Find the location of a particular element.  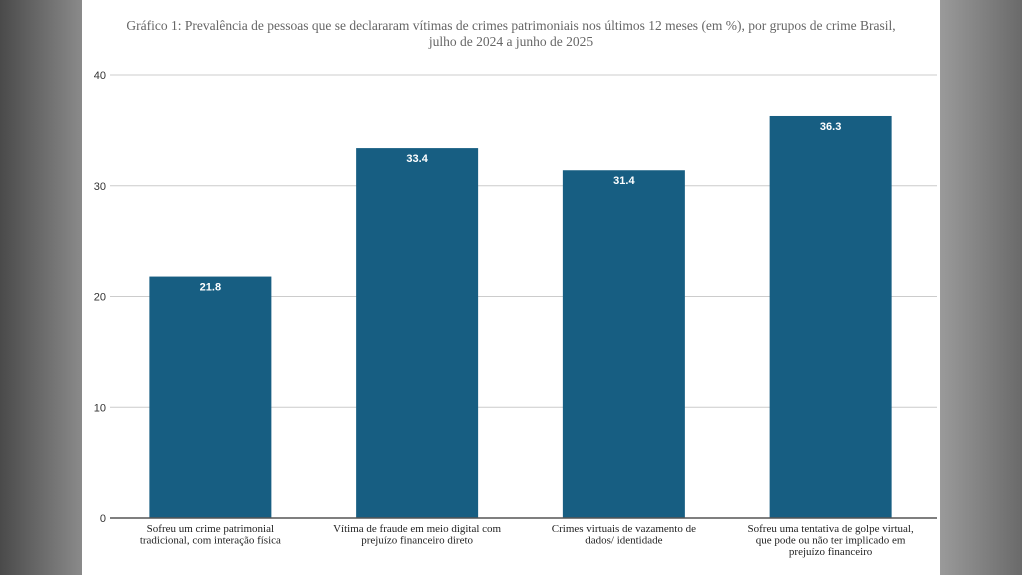

x-tick-label: que pode ou não ter implicado em is located at coordinates (831, 541).